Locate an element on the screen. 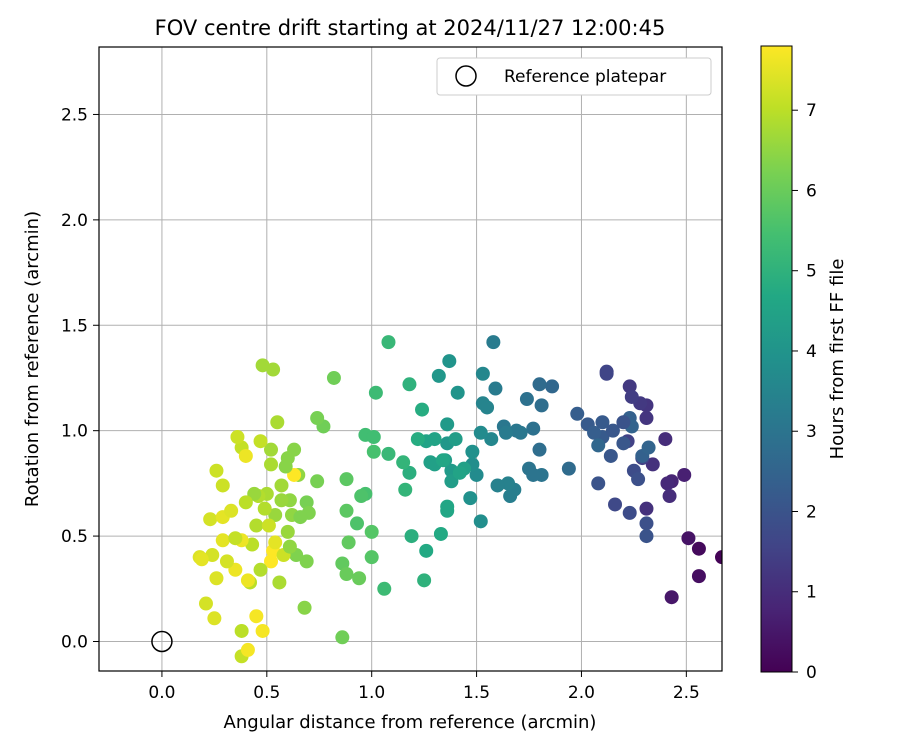 The image size is (900, 754). y-axis-ticks: 0.0 0.5 1.0 1.5 2.0 2.5 is located at coordinates (80, 378).